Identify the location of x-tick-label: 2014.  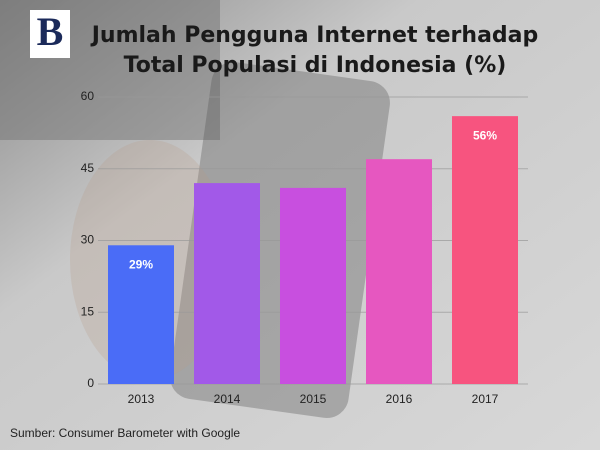
(227, 399).